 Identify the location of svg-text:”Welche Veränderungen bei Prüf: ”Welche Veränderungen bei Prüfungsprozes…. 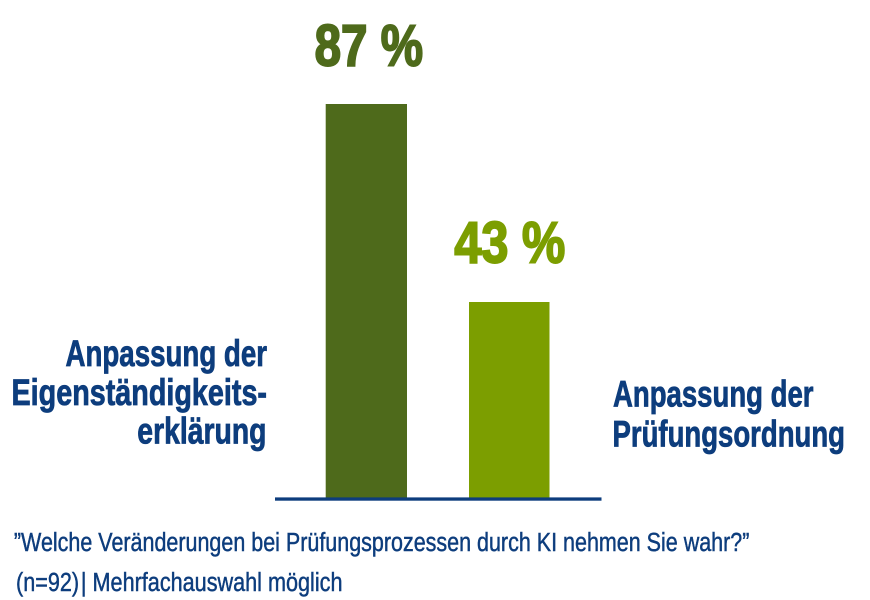
(382, 543).